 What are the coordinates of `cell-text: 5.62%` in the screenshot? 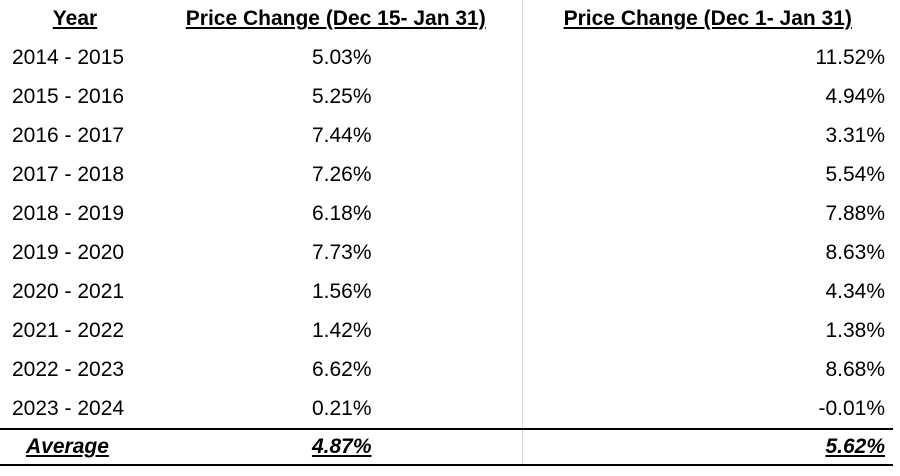 It's located at (855, 446).